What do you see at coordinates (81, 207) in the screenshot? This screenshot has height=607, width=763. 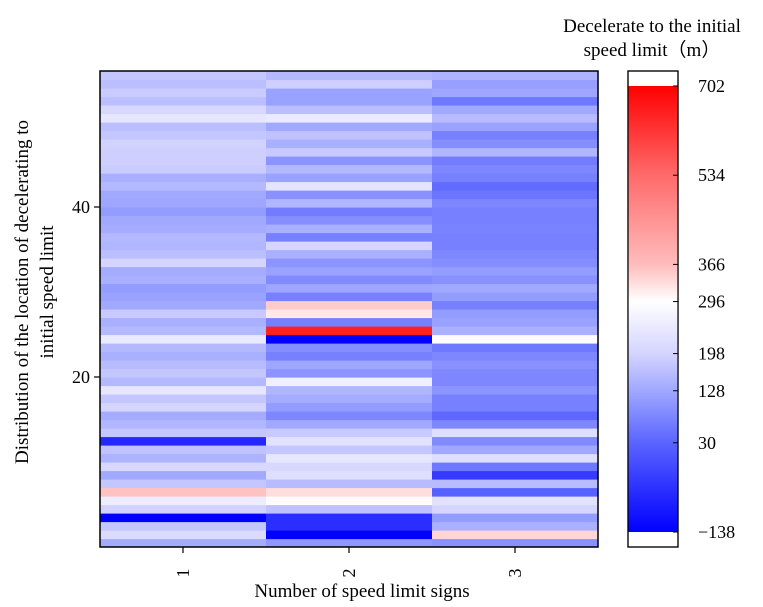 I see `y-tick-label: 40` at bounding box center [81, 207].